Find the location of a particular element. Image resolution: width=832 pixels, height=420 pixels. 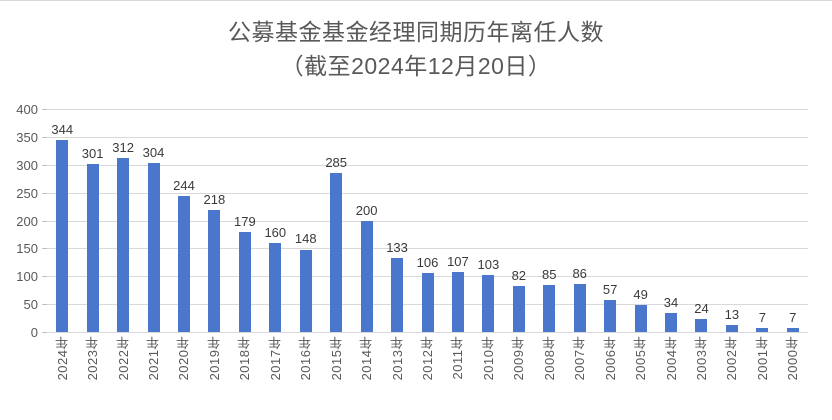

y-axis-tick-label: 250 is located at coordinates (27, 193).